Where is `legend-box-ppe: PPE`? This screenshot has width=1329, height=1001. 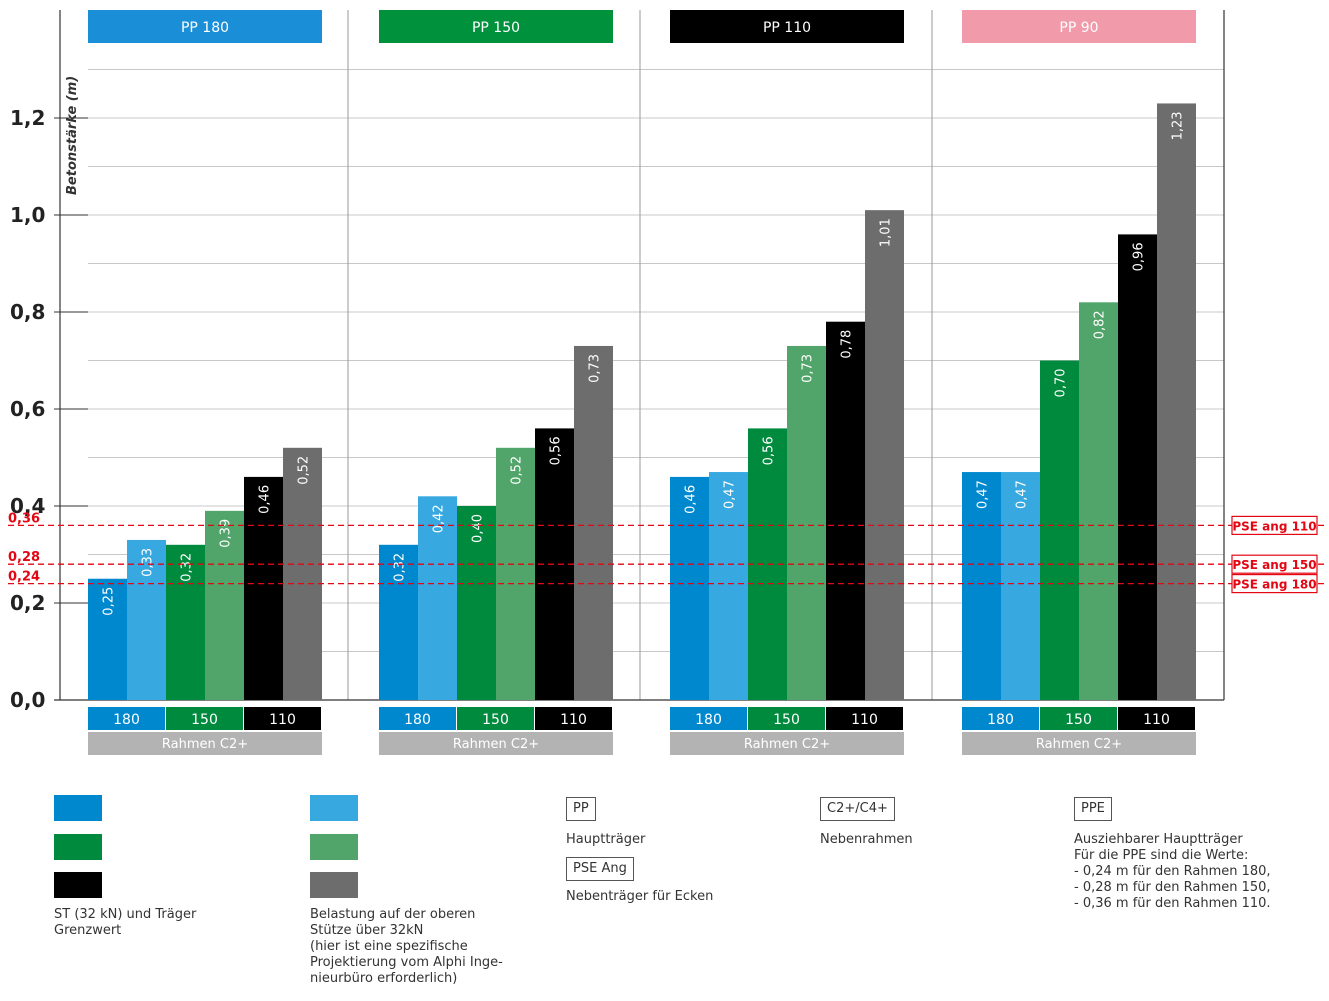
legend-box-ppe: PPE is located at coordinates (1093, 809).